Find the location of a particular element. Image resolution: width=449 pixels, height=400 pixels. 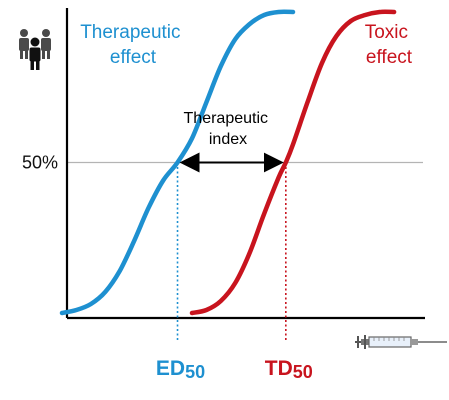

syringe-icon is located at coordinates (401, 342).